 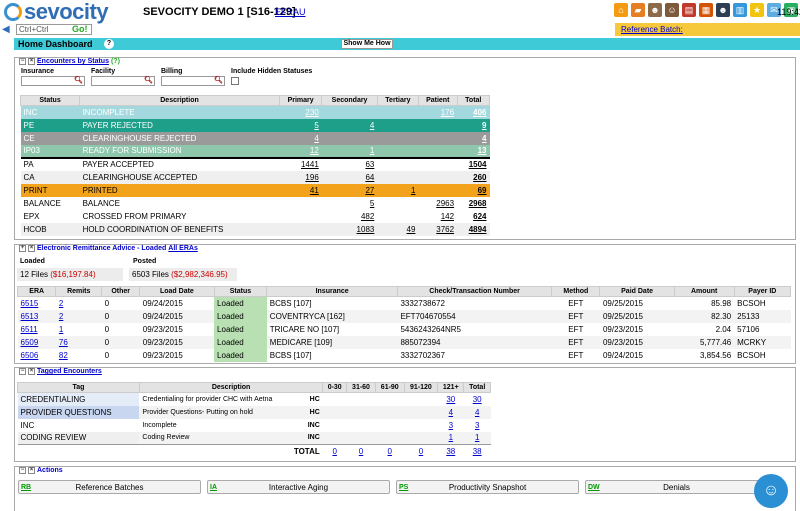 I want to click on cell-link: 38, so click(x=451, y=451).